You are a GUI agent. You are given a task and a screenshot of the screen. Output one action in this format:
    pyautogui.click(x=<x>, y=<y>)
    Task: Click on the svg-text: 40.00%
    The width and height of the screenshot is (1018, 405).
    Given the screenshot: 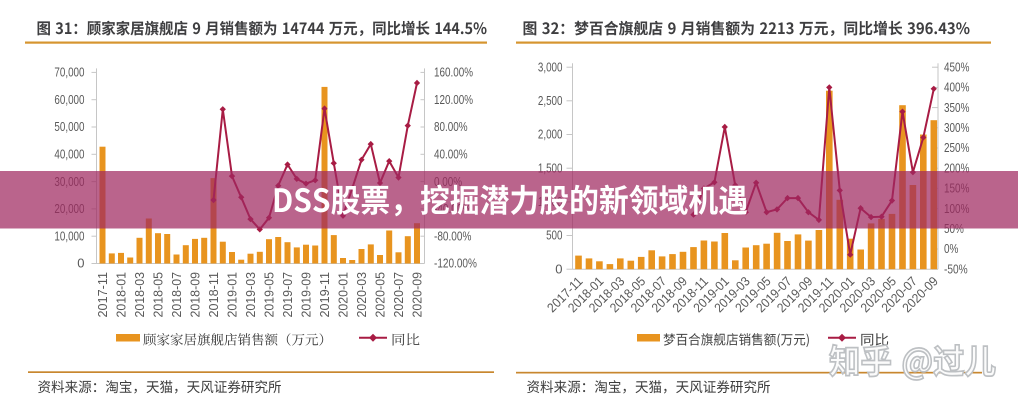 What is the action you would take?
    pyautogui.click(x=451, y=154)
    